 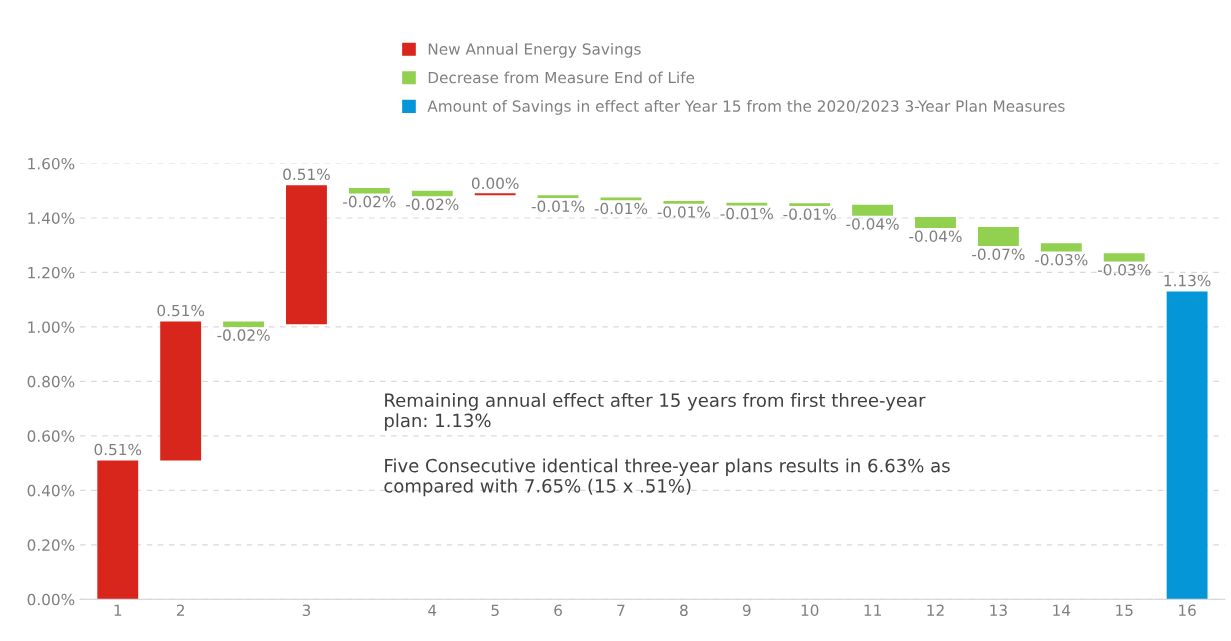 What do you see at coordinates (1187, 610) in the screenshot?
I see `x-tick-label: 16` at bounding box center [1187, 610].